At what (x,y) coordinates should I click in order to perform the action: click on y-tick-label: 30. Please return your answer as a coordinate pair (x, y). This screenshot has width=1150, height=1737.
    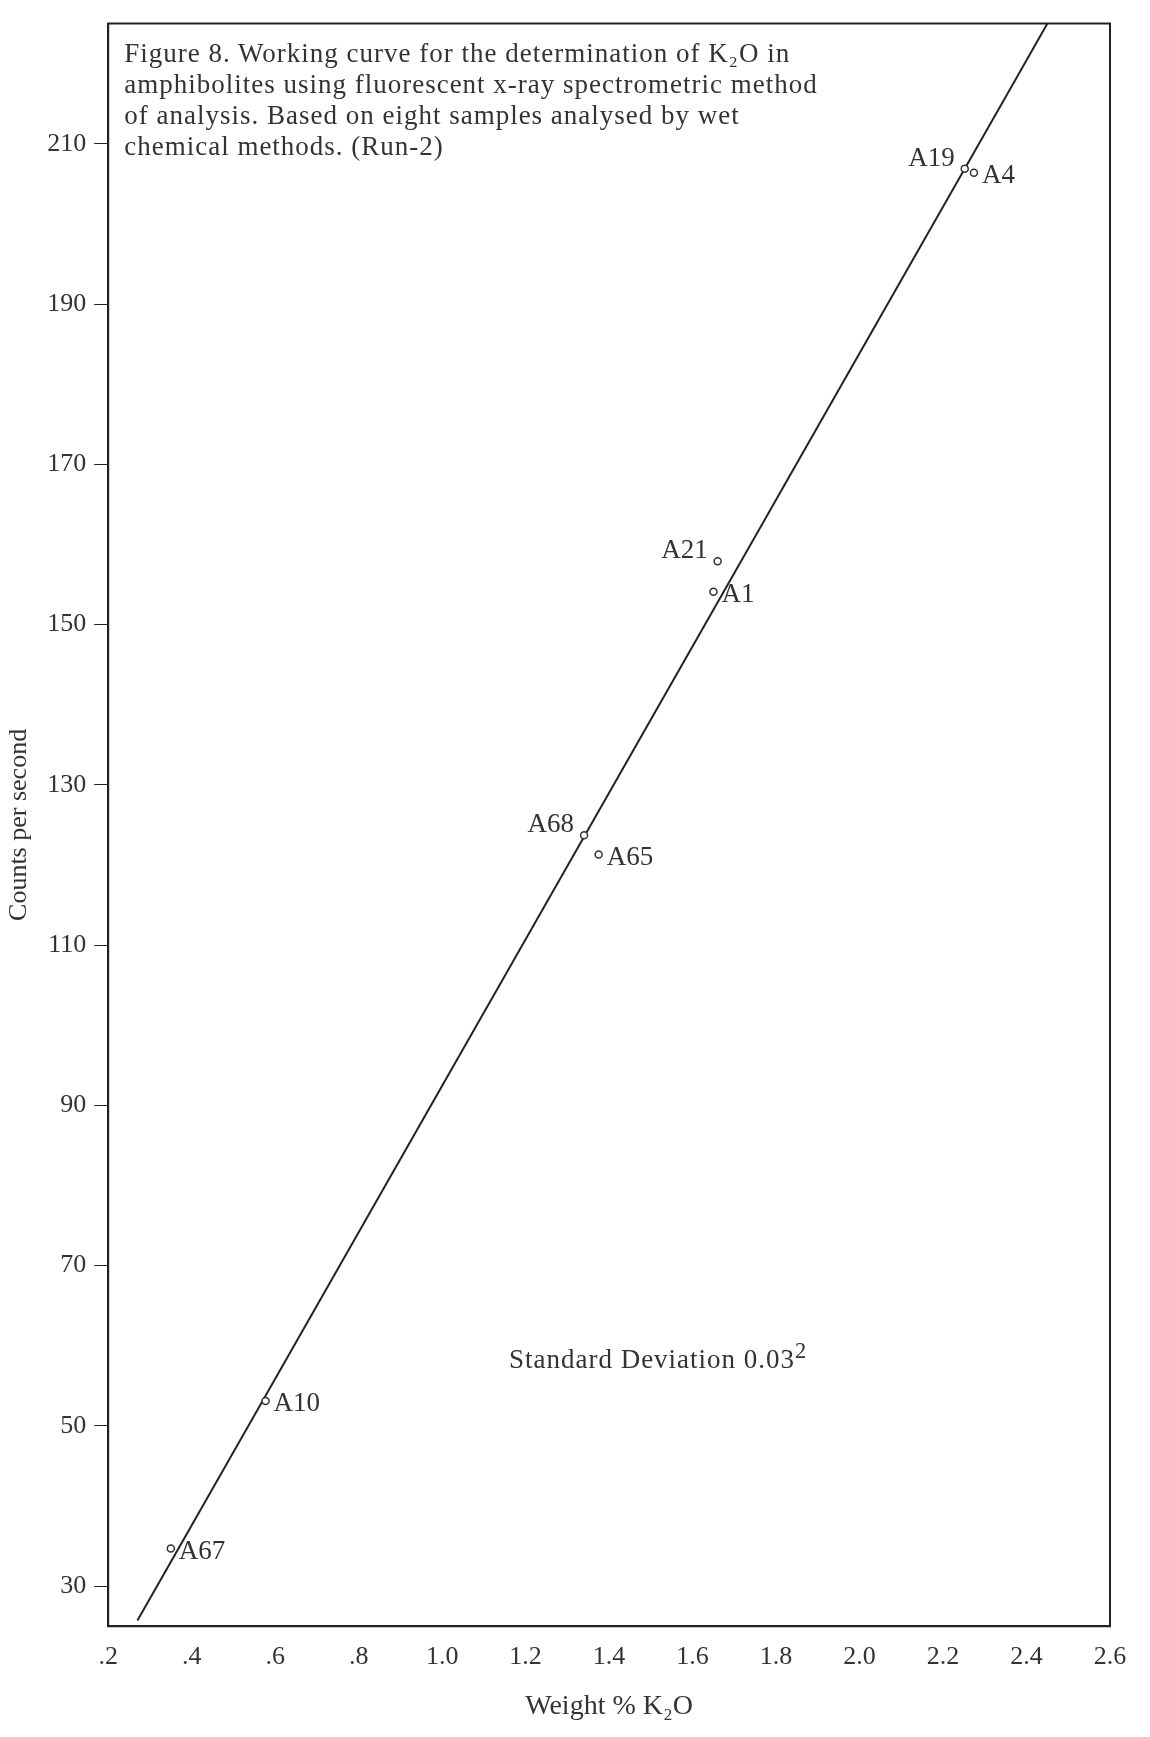
    Looking at the image, I should click on (73, 1584).